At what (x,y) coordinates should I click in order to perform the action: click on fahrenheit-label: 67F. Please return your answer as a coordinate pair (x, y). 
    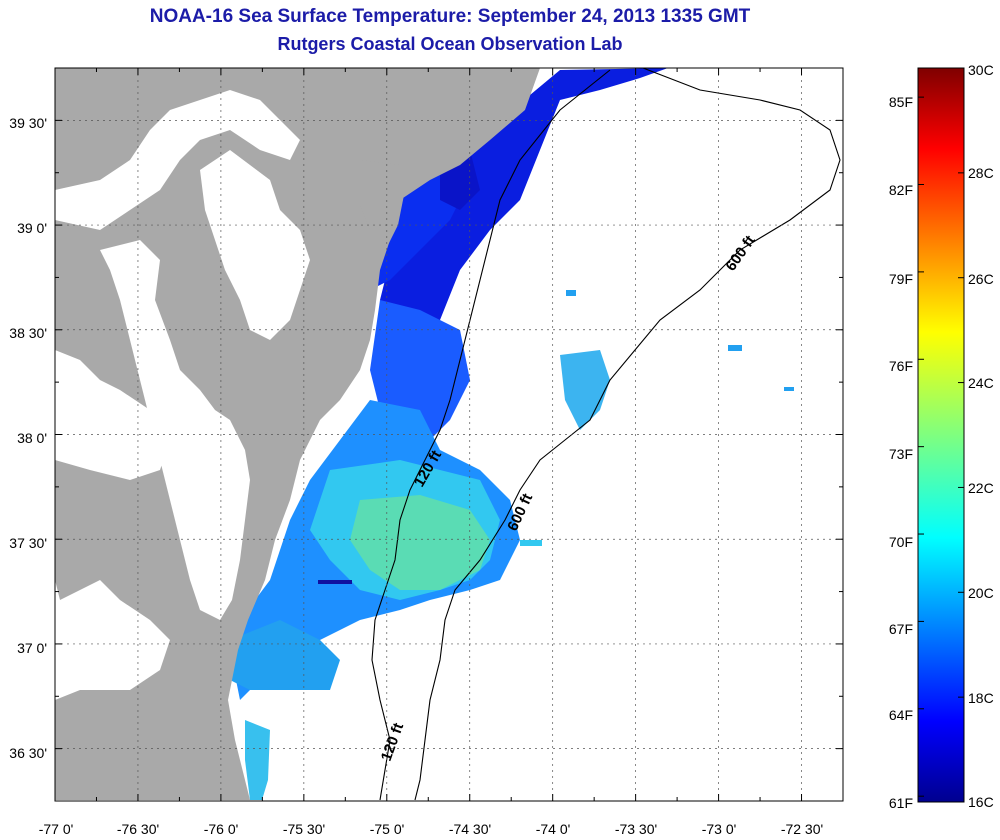
    Looking at the image, I should click on (901, 629).